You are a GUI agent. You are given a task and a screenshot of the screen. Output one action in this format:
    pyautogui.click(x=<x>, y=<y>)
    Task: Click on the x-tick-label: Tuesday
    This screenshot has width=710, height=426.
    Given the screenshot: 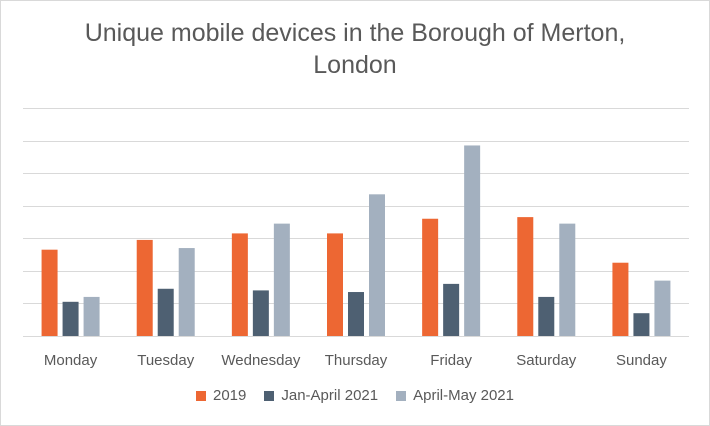 What is the action you would take?
    pyautogui.click(x=165, y=360)
    